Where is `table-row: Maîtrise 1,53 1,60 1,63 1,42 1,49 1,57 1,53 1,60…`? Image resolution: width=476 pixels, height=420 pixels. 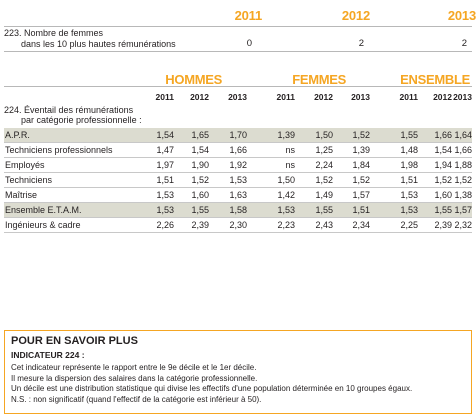
table-row: Maîtrise 1,53 1,60 1,63 1,42 1,49 1,57 1,53 1,60… is located at coordinates (238, 195).